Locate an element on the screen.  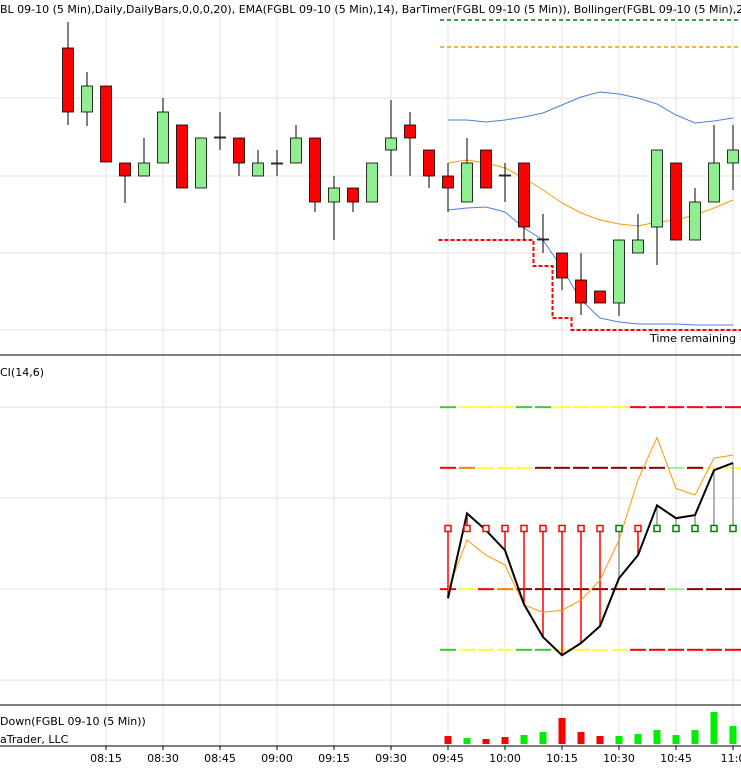
stop-line is located at coordinates (589, 285).